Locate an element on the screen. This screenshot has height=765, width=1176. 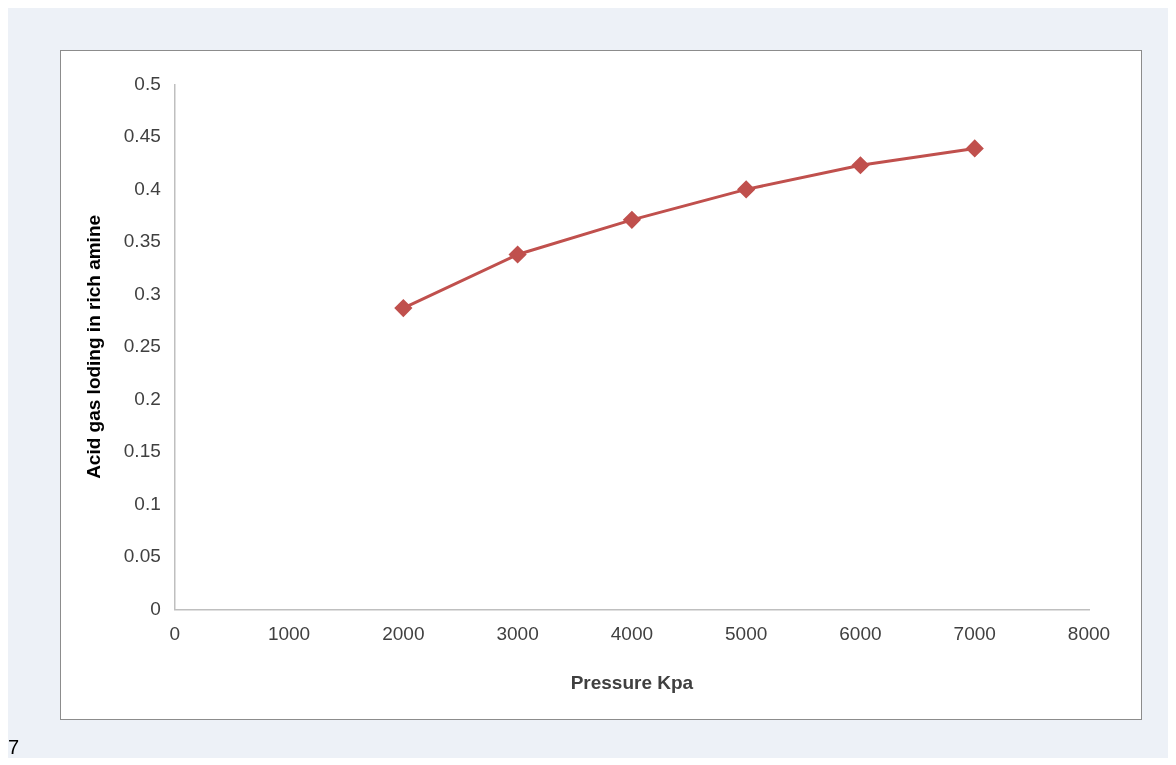
y-tick-label: 0.25 is located at coordinates (142, 346).